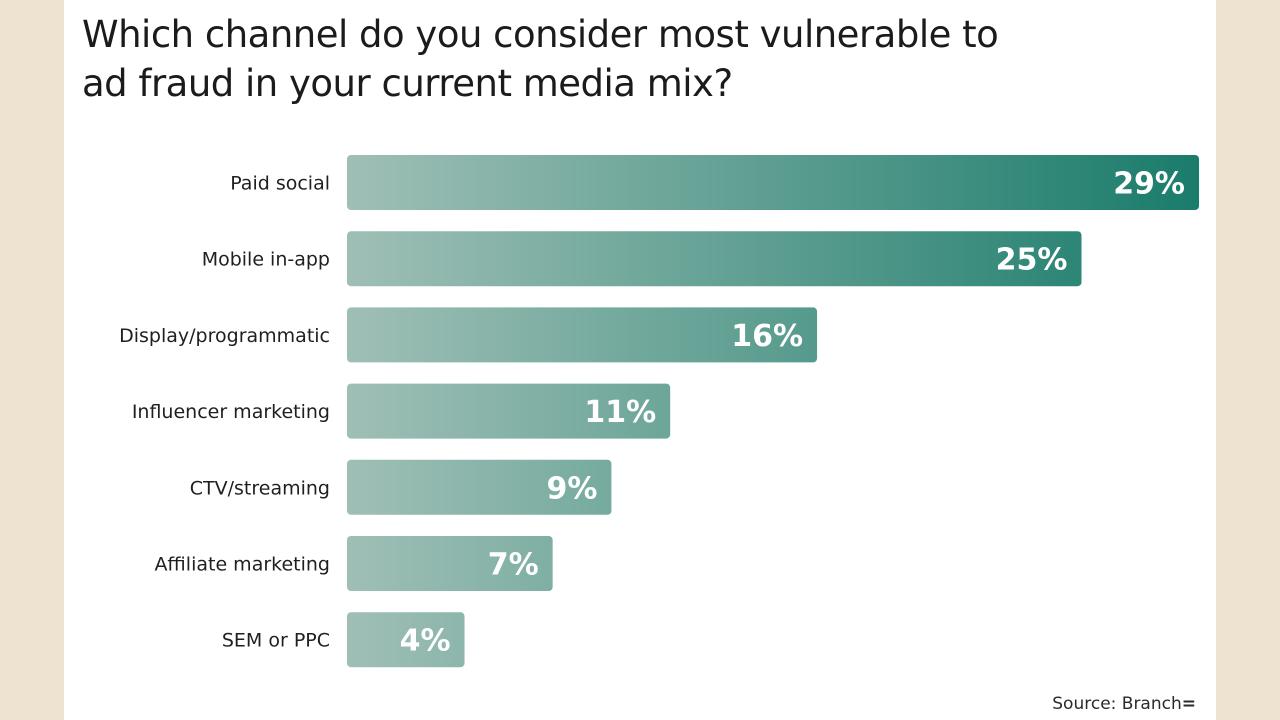  I want to click on value-label: 25%, so click(1032, 260).